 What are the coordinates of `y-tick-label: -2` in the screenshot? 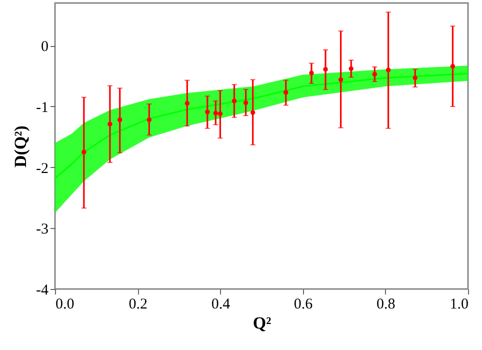 It's located at (42, 168).